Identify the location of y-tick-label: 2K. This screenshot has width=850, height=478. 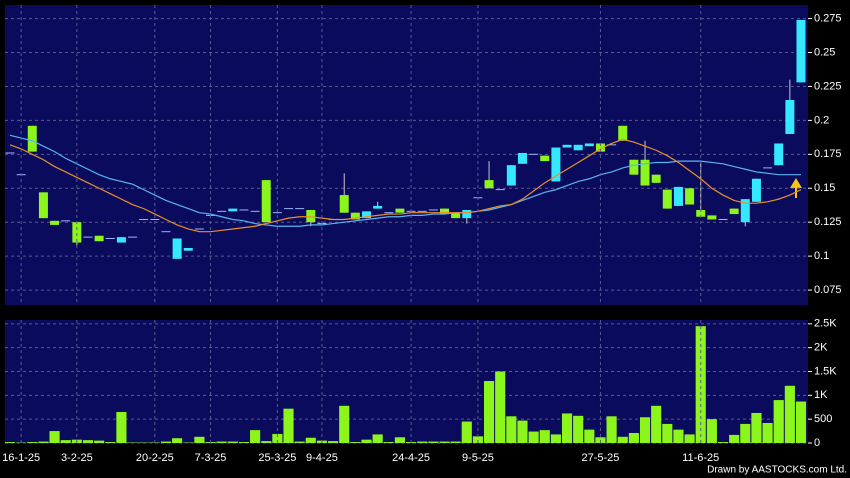
(821, 348).